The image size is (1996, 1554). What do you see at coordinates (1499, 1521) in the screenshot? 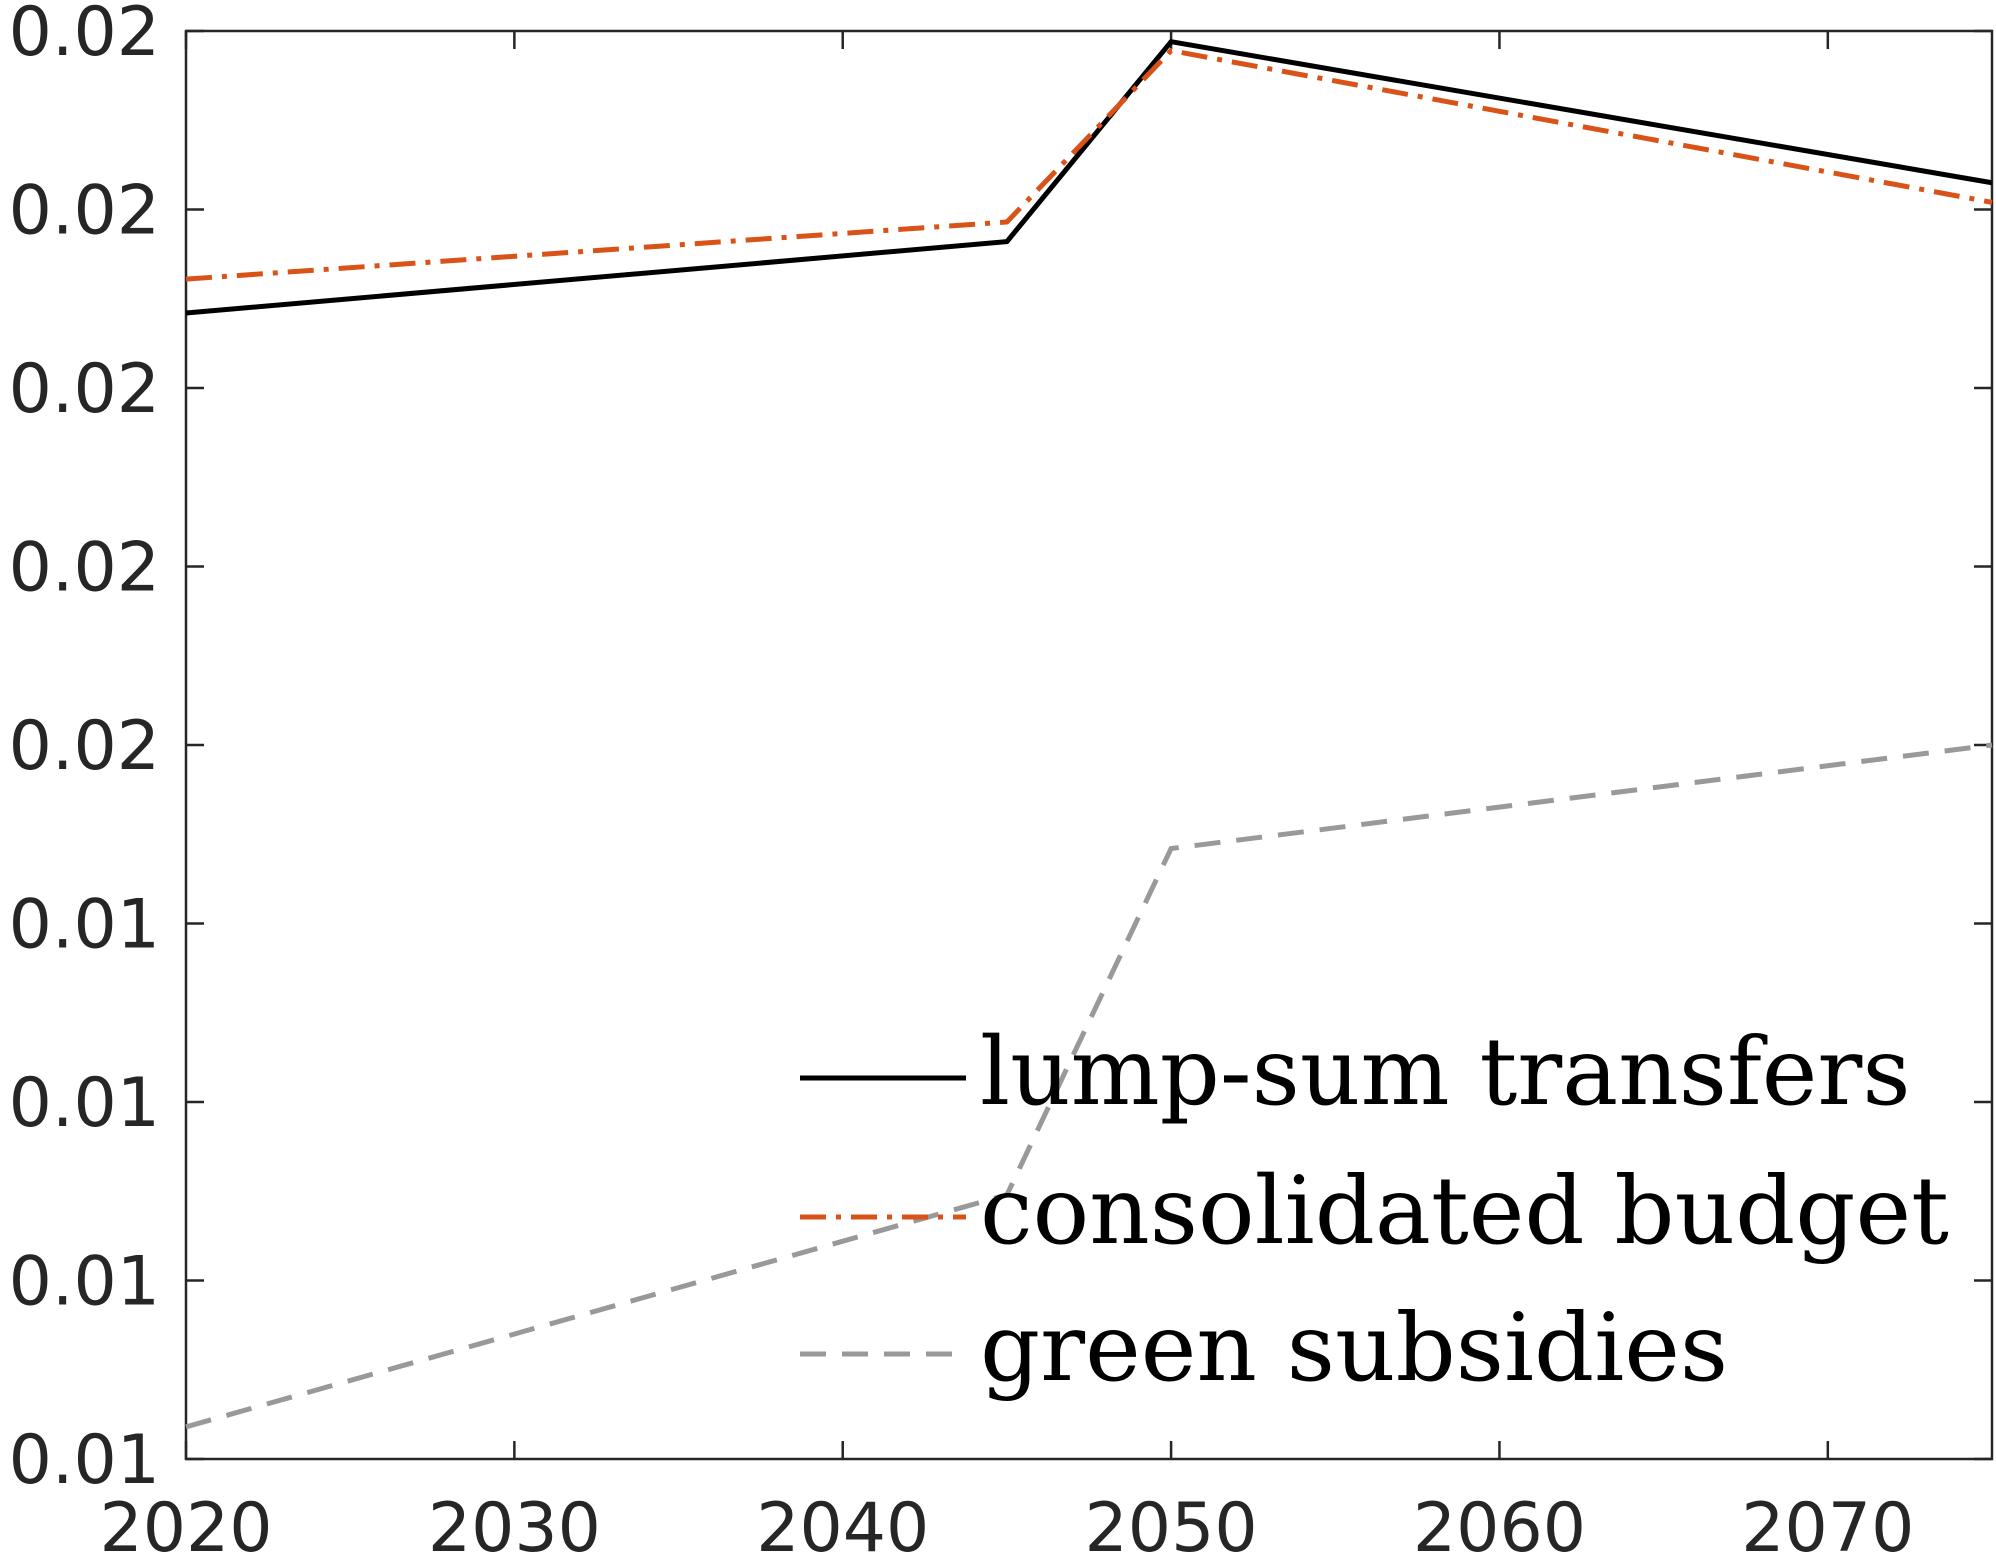
I see `x-tick-label: 2060` at bounding box center [1499, 1521].